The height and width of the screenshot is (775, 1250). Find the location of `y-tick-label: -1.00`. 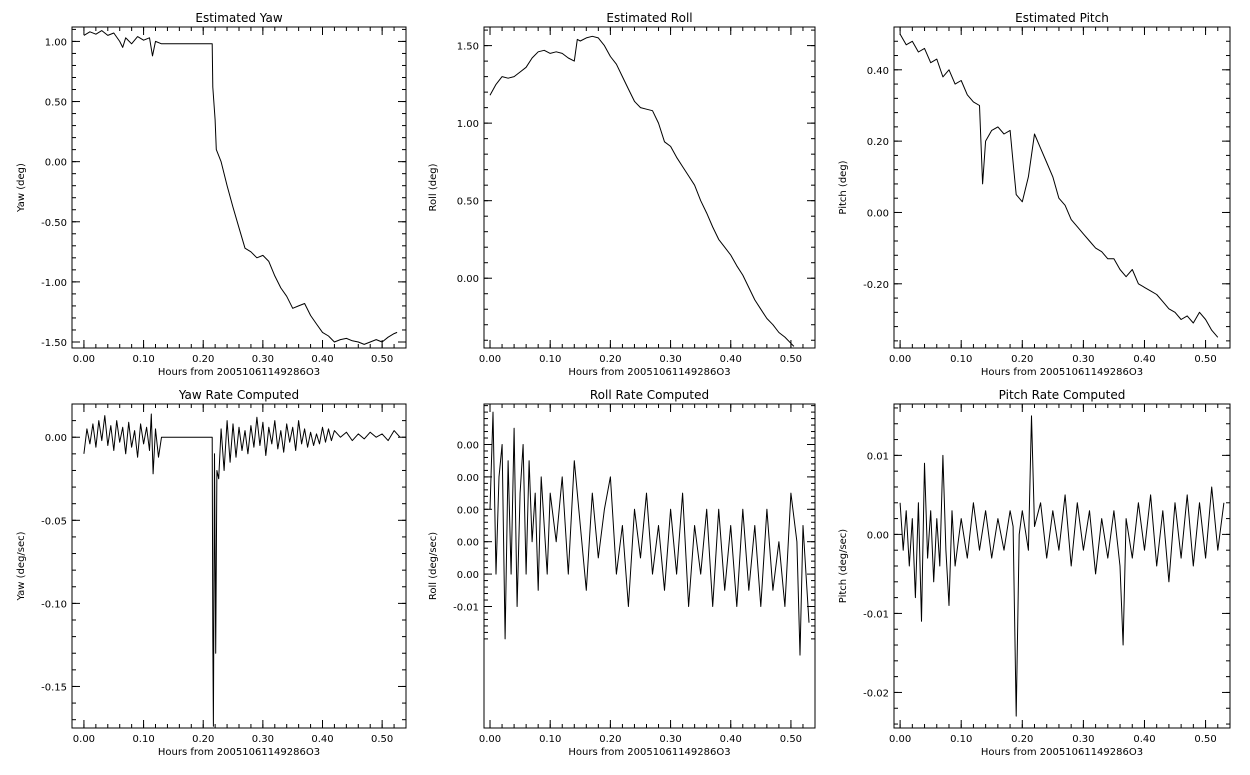

y-tick-label: -1.00 is located at coordinates (54, 283).